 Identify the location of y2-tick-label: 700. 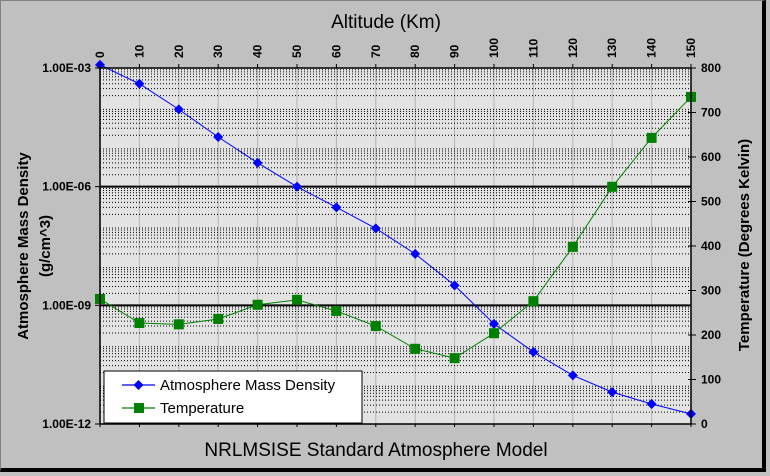
(711, 113).